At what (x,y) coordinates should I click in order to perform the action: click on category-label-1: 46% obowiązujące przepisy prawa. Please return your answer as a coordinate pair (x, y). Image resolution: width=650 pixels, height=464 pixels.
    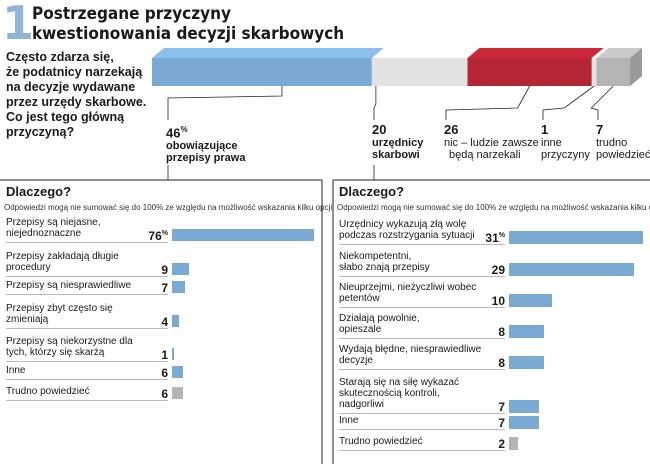
    Looking at the image, I should click on (205, 143).